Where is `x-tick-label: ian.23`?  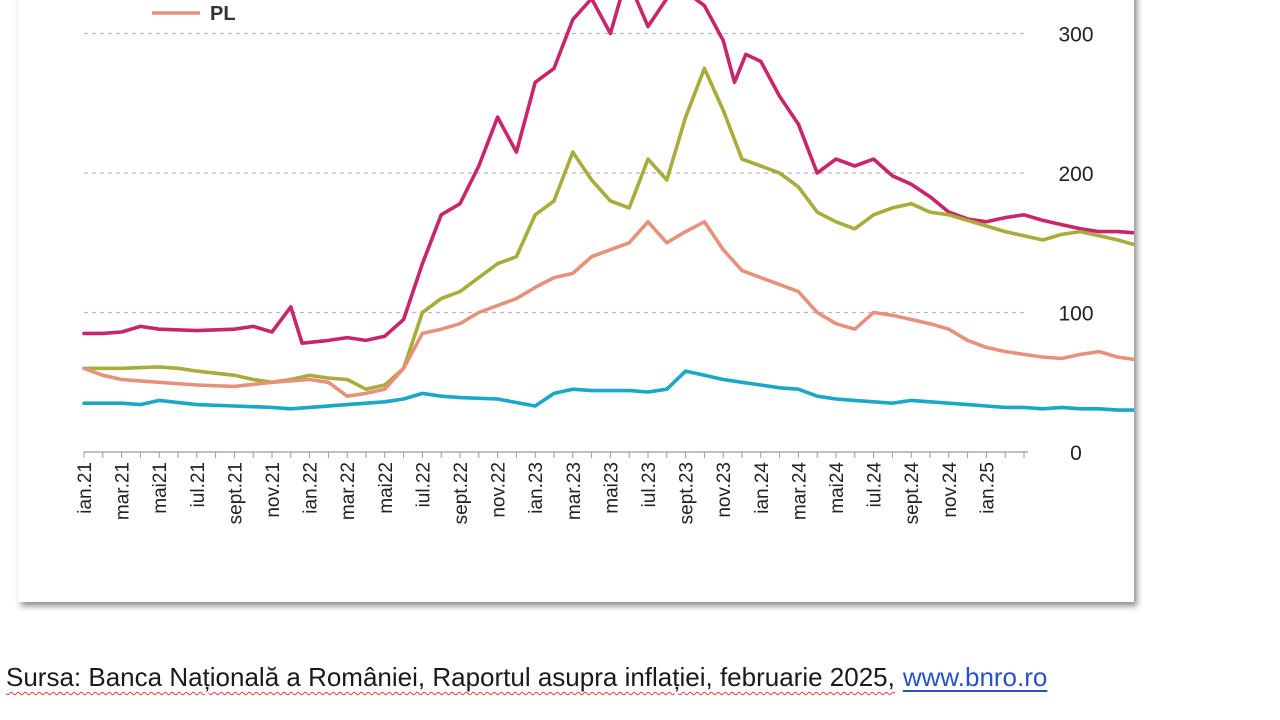 x-tick-label: ian.23 is located at coordinates (536, 488).